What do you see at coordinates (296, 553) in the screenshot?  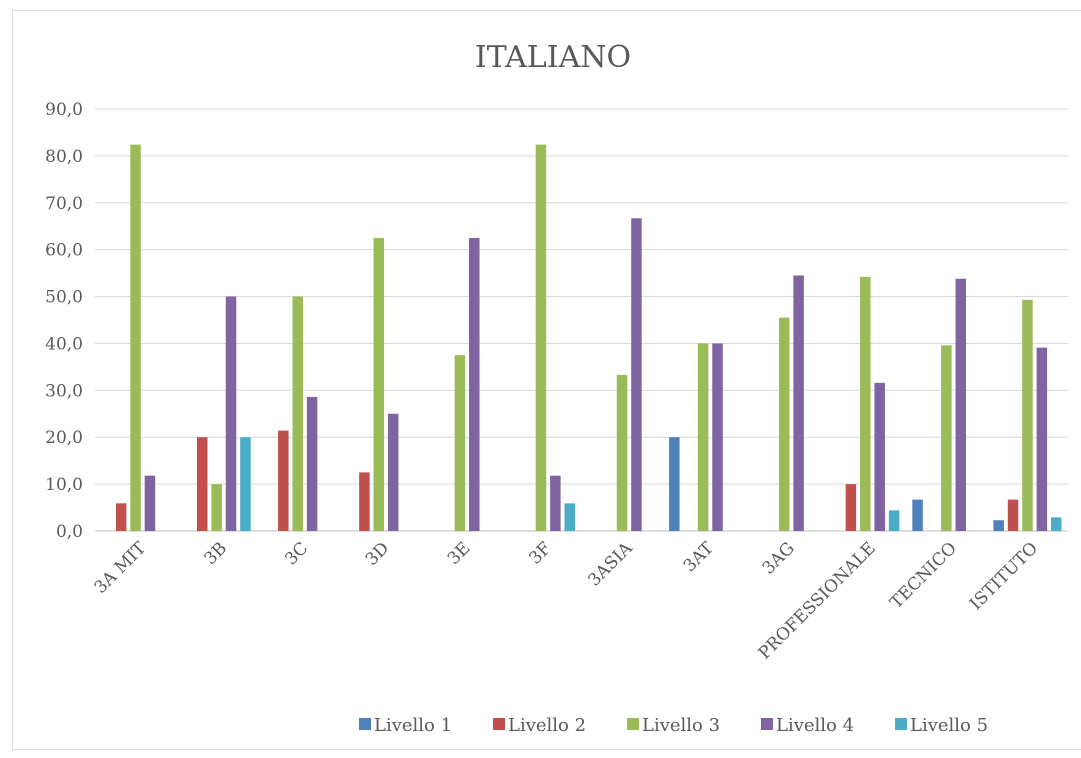 I see `x-tick-label: 3C` at bounding box center [296, 553].